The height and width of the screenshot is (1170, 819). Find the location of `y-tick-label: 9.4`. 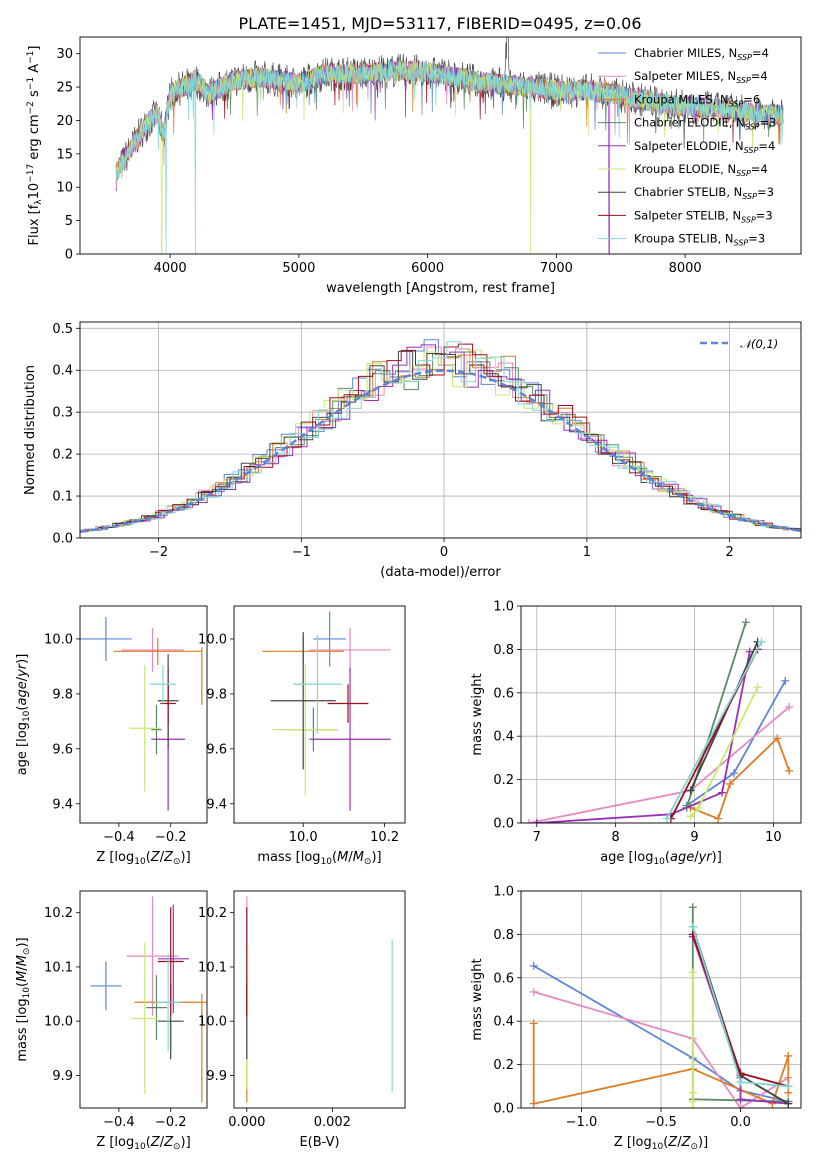

y-tick-label: 9.4 is located at coordinates (62, 804).